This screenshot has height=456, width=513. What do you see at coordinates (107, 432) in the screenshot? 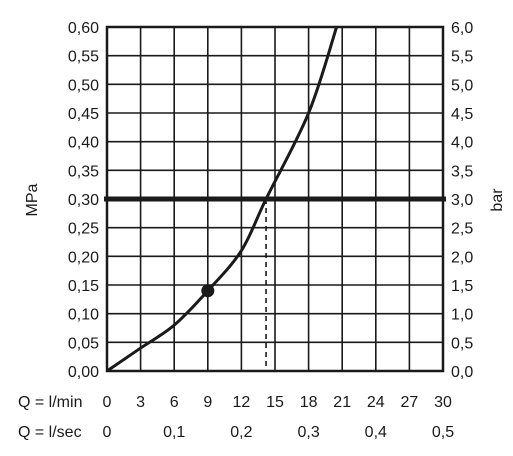
I see `x2-tick-label: 0` at bounding box center [107, 432].